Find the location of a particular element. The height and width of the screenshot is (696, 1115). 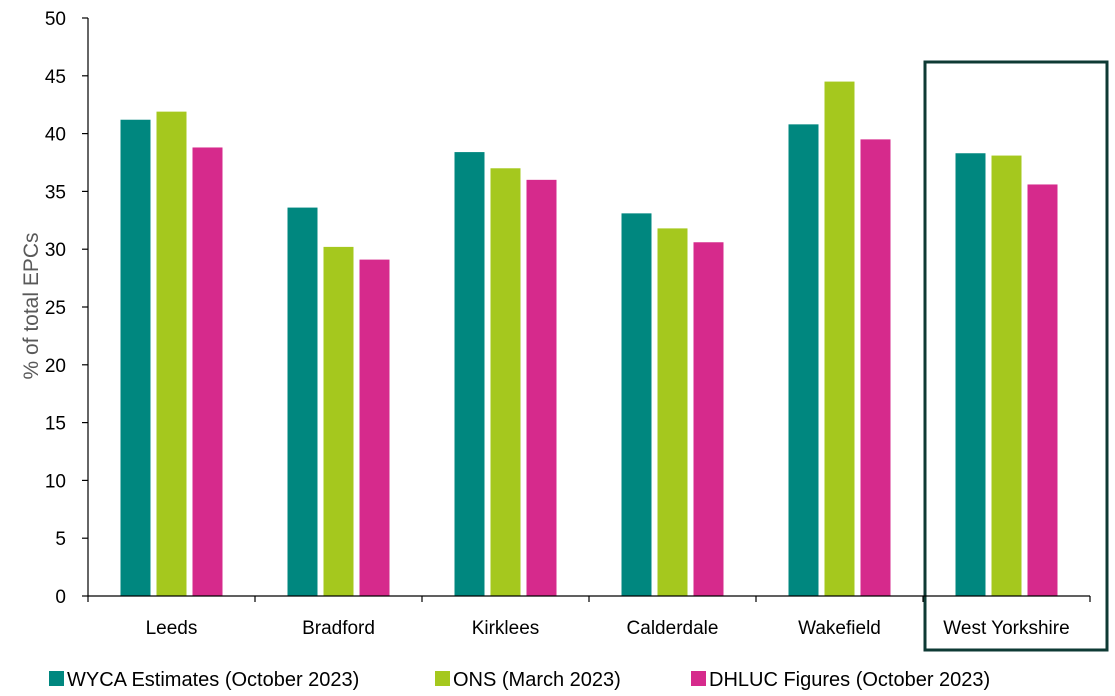

y-axis-title: % of total EPCs is located at coordinates (31, 305).